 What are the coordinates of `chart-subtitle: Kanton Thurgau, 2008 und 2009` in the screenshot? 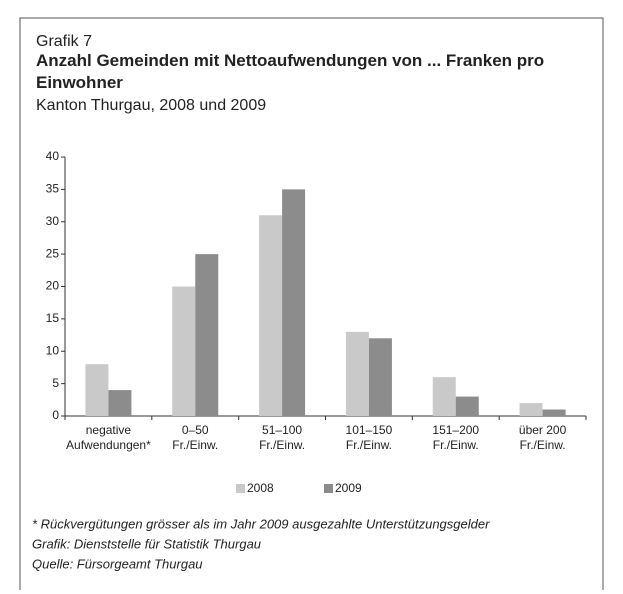 It's located at (151, 105).